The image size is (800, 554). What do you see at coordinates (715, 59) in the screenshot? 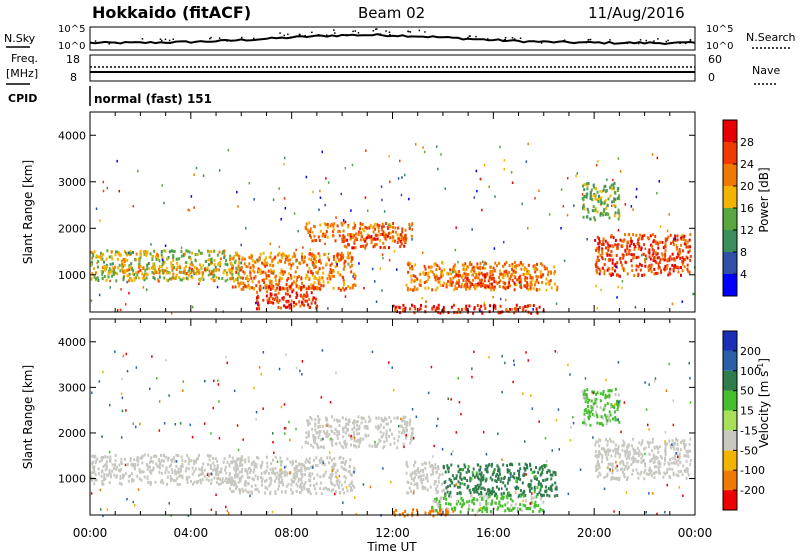
I see `nave-tick-top: 60` at bounding box center [715, 59].